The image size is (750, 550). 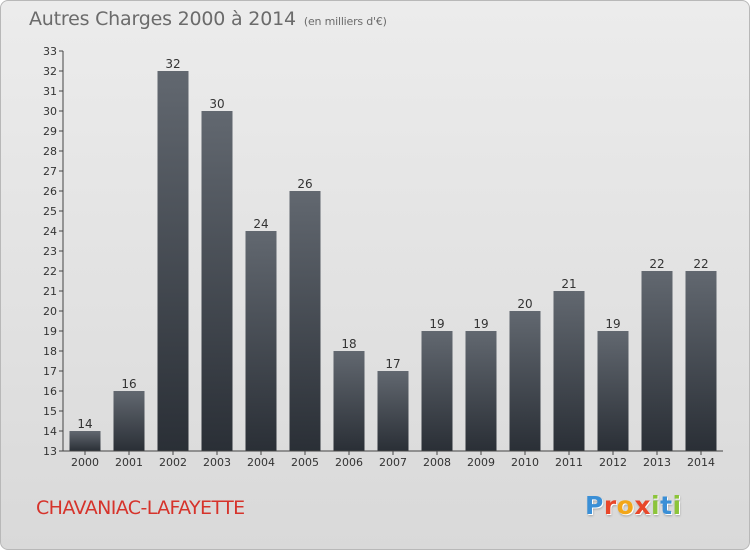 What do you see at coordinates (50, 111) in the screenshot?
I see `y-tick-label: 30` at bounding box center [50, 111].